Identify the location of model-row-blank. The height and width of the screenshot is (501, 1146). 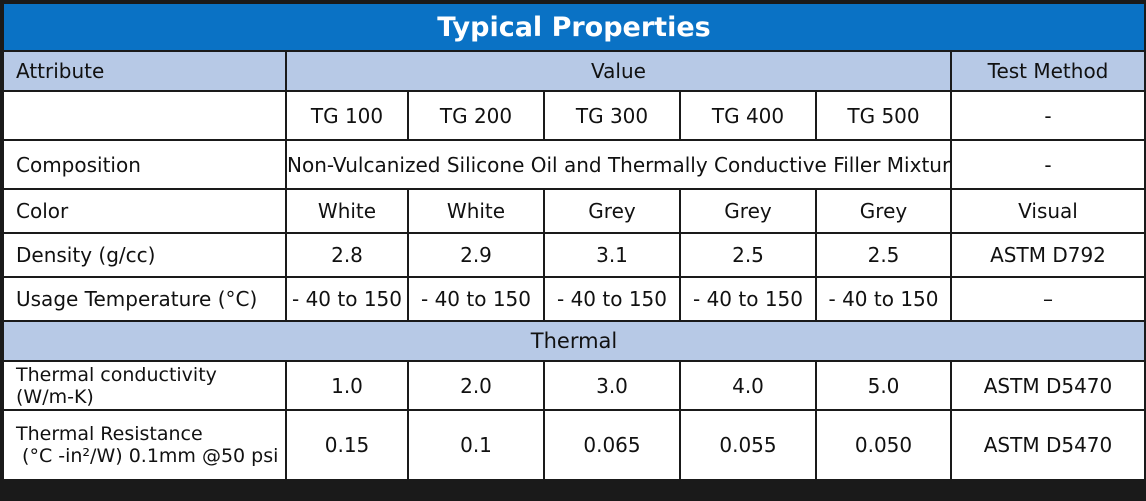
(144, 115).